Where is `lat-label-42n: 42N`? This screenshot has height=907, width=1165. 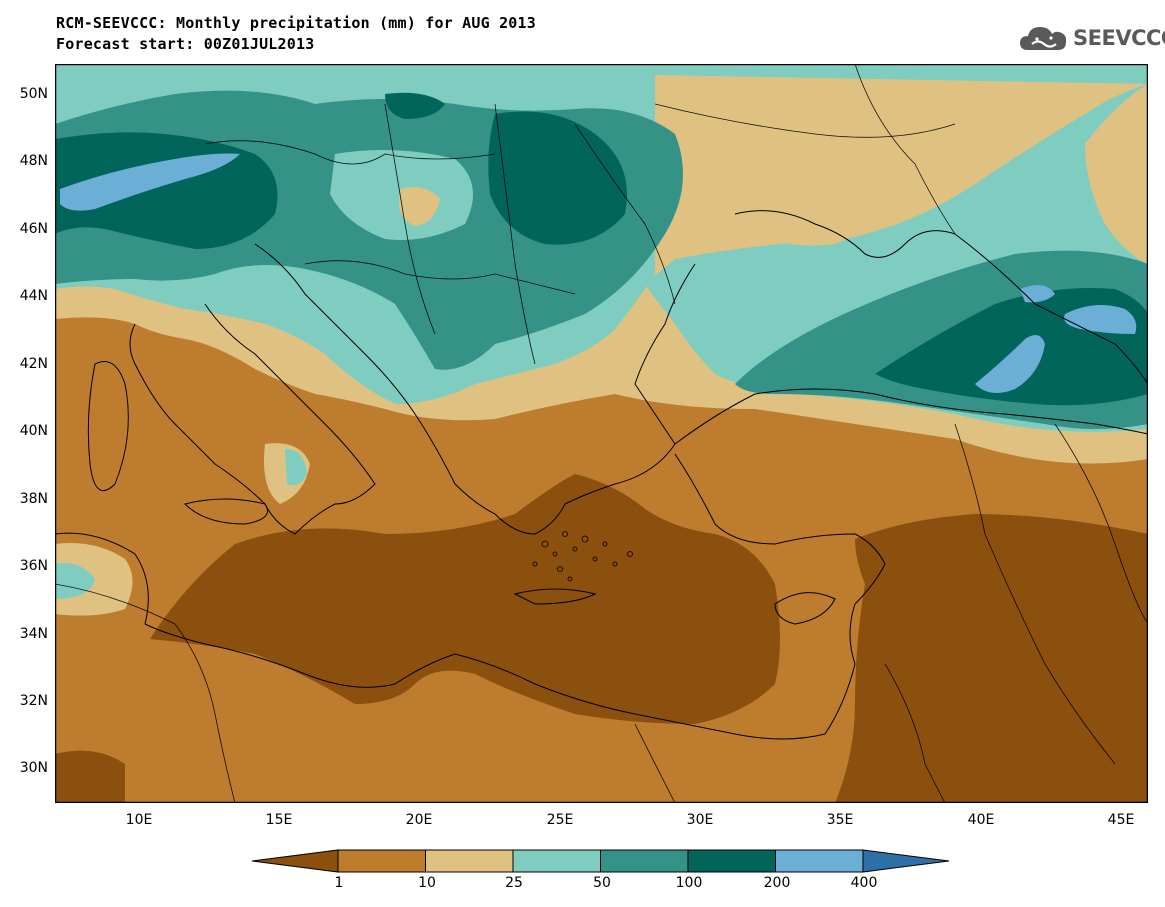 lat-label-42n: 42N is located at coordinates (33, 364).